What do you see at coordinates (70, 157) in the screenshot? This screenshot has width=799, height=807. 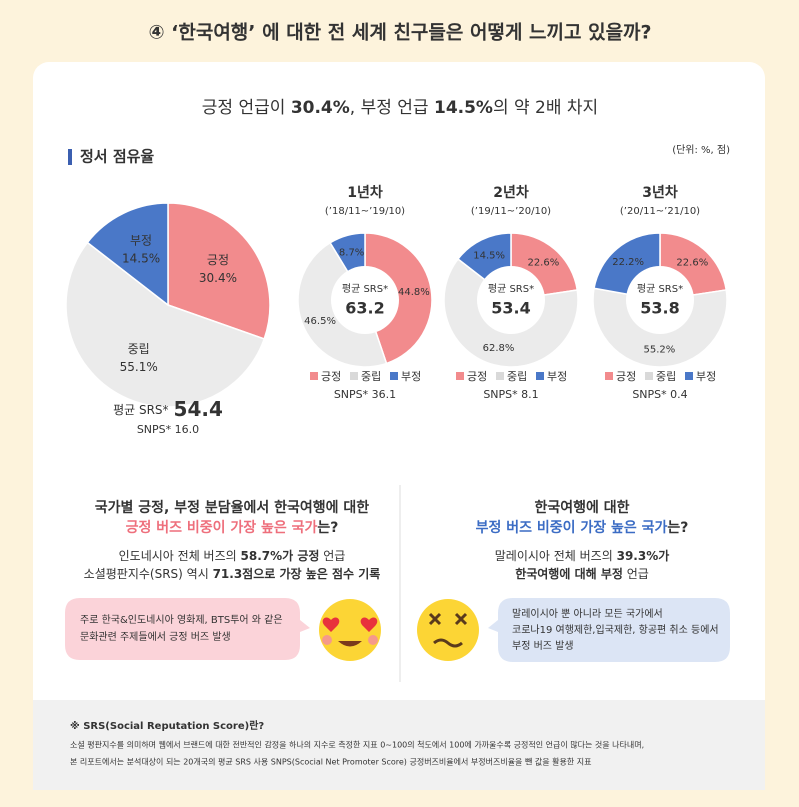 I see `section-marker` at bounding box center [70, 157].